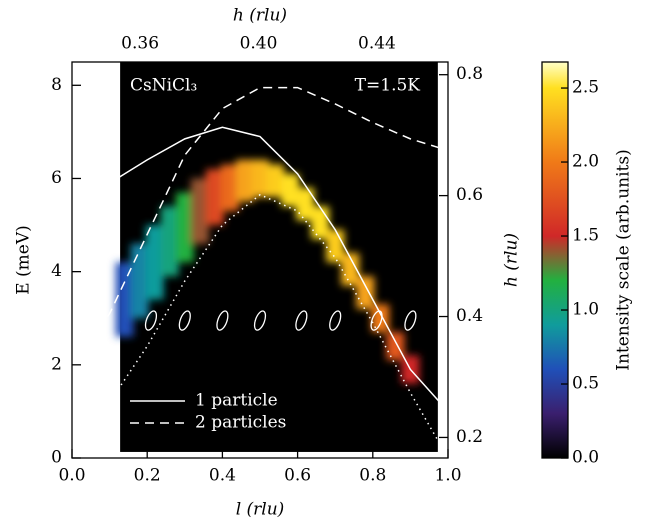 The image size is (646, 525). Describe the element at coordinates (585, 162) in the screenshot. I see `colorbar-tick-label: 2.0` at that location.